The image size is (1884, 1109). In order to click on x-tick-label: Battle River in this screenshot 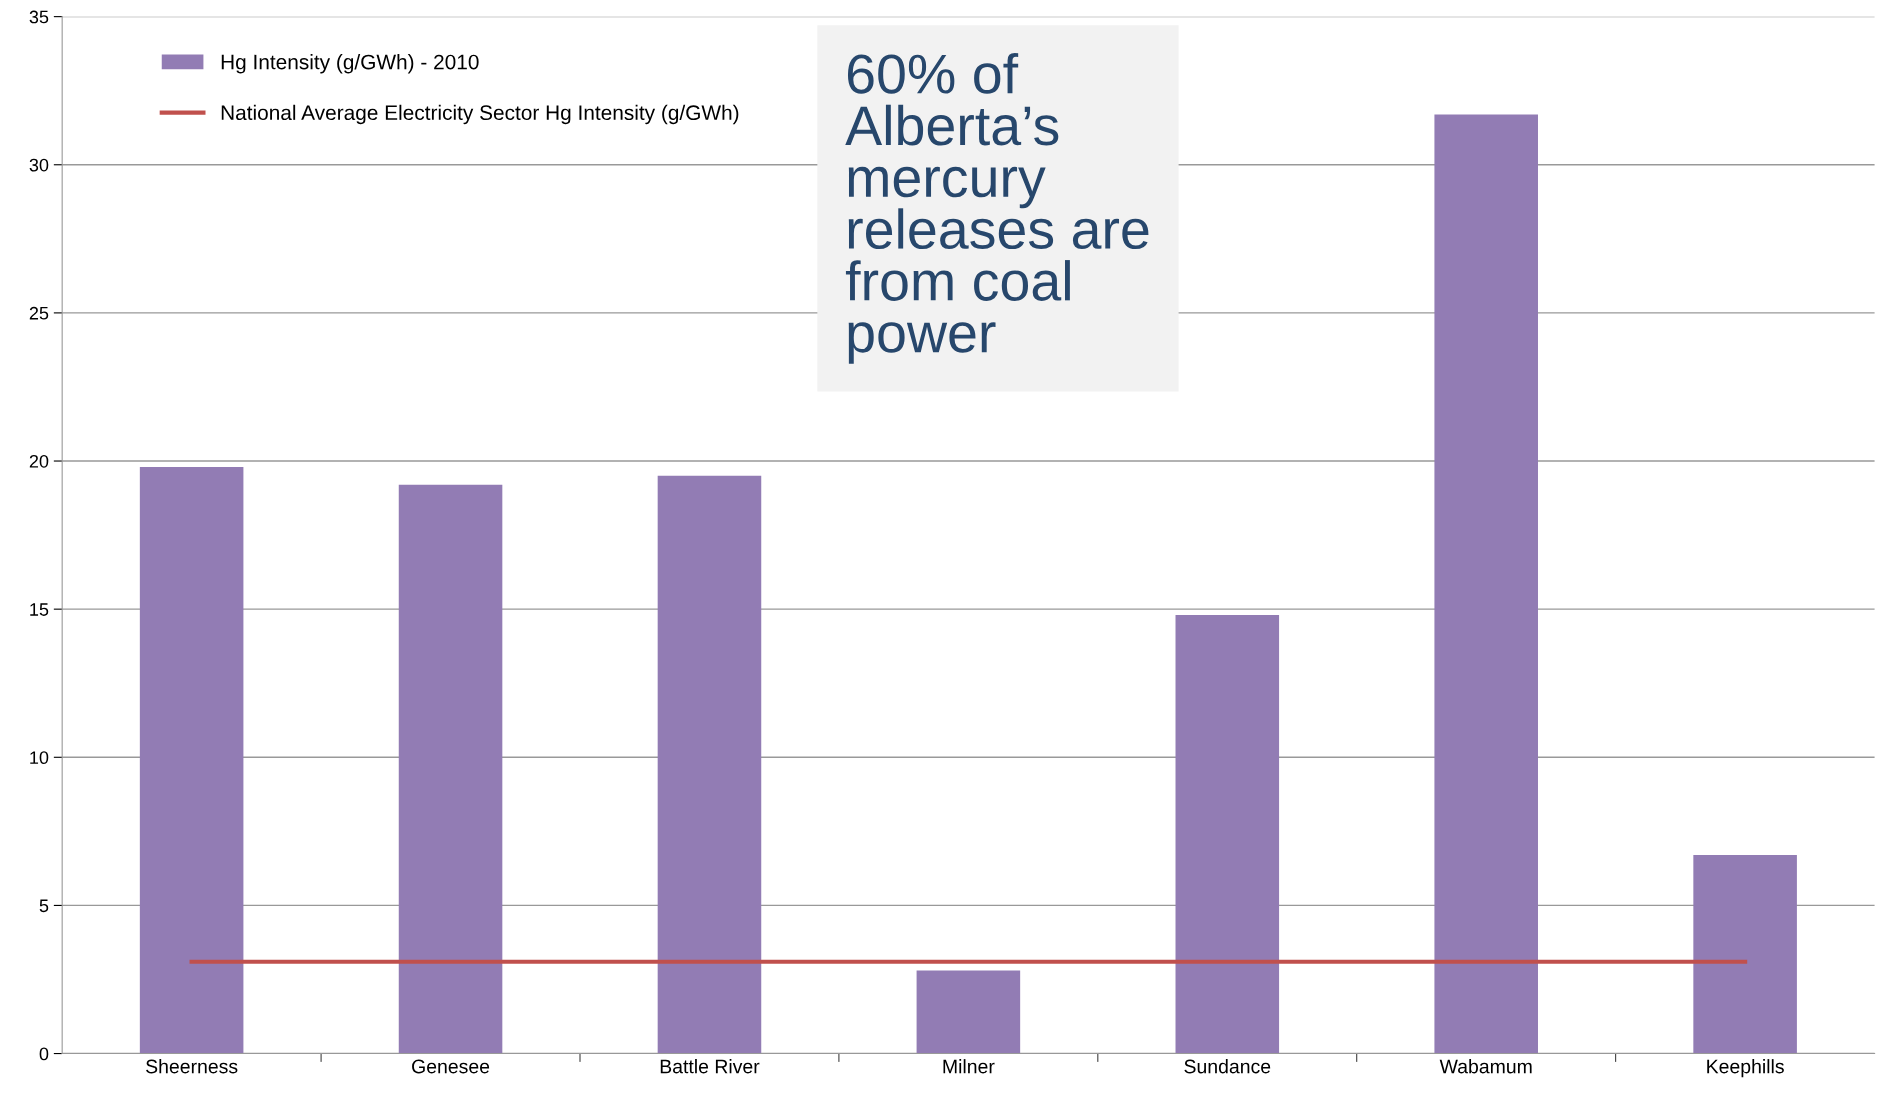, I will do `click(710, 1066)`.